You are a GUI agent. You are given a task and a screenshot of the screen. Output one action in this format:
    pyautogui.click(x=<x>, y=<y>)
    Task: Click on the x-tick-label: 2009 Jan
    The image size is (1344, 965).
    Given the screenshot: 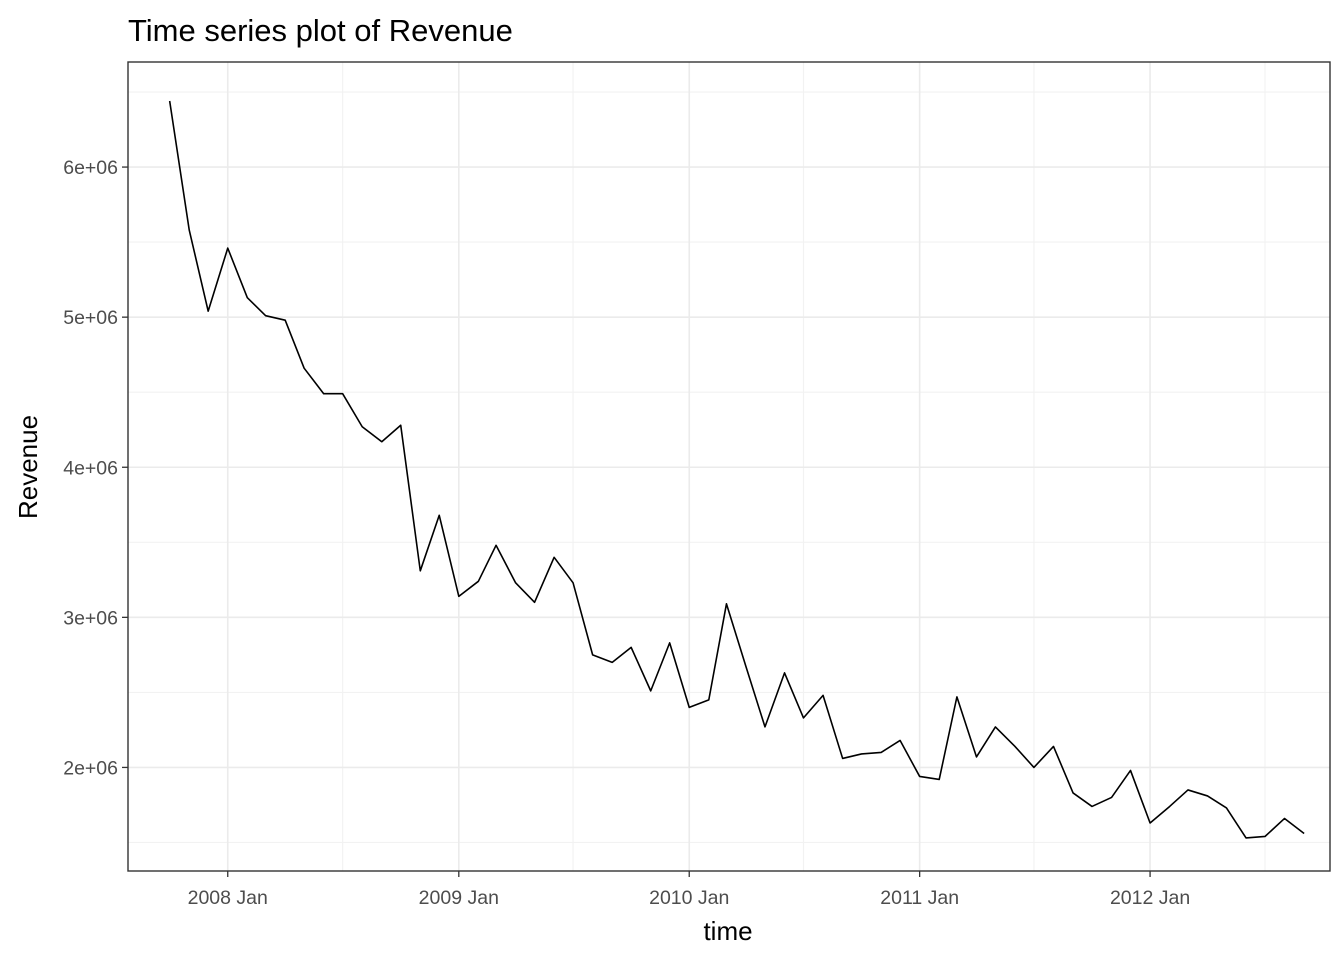 What is the action you would take?
    pyautogui.click(x=459, y=898)
    